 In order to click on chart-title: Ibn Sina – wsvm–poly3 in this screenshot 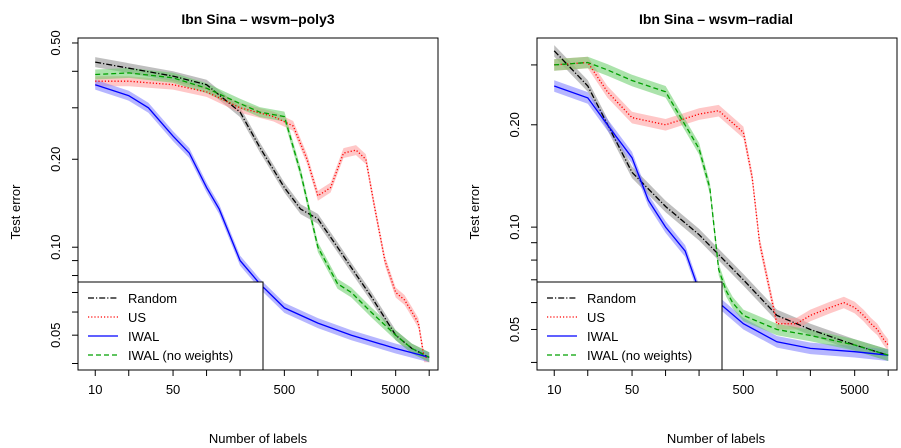, I will do `click(257, 19)`.